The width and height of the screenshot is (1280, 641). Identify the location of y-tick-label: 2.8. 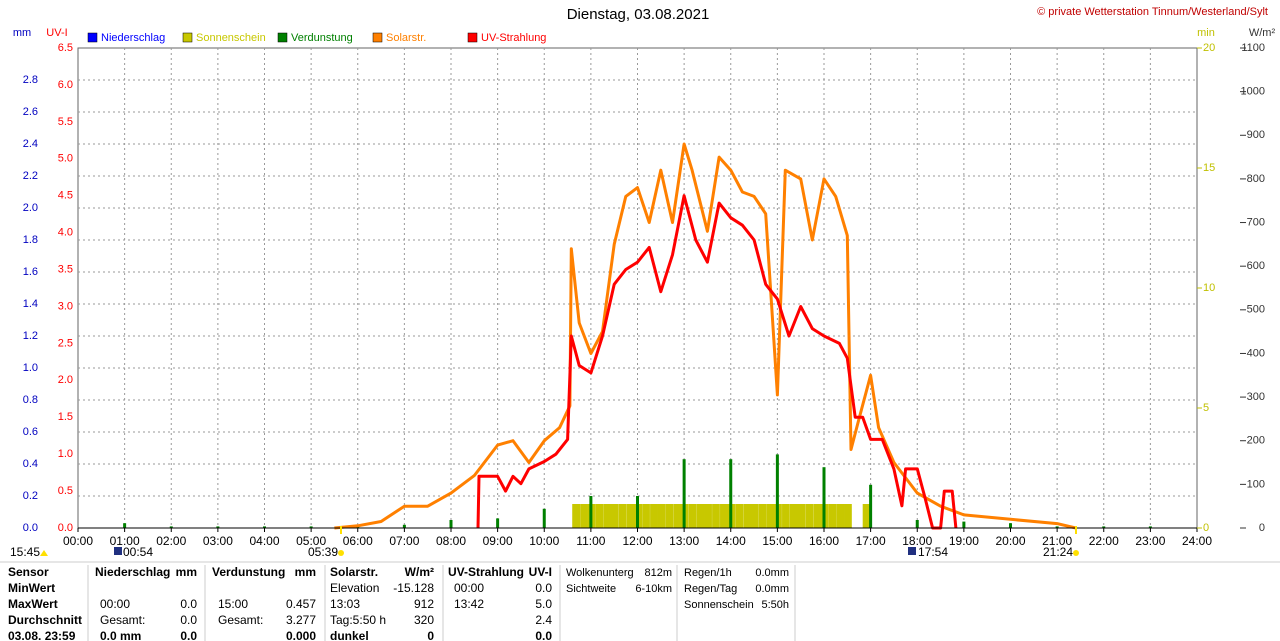
(30, 80).